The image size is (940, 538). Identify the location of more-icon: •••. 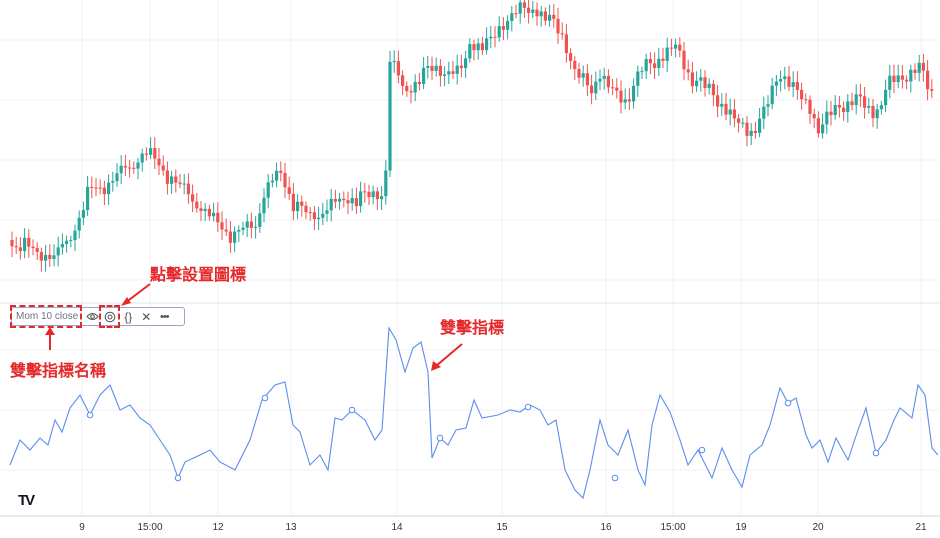
(164, 316).